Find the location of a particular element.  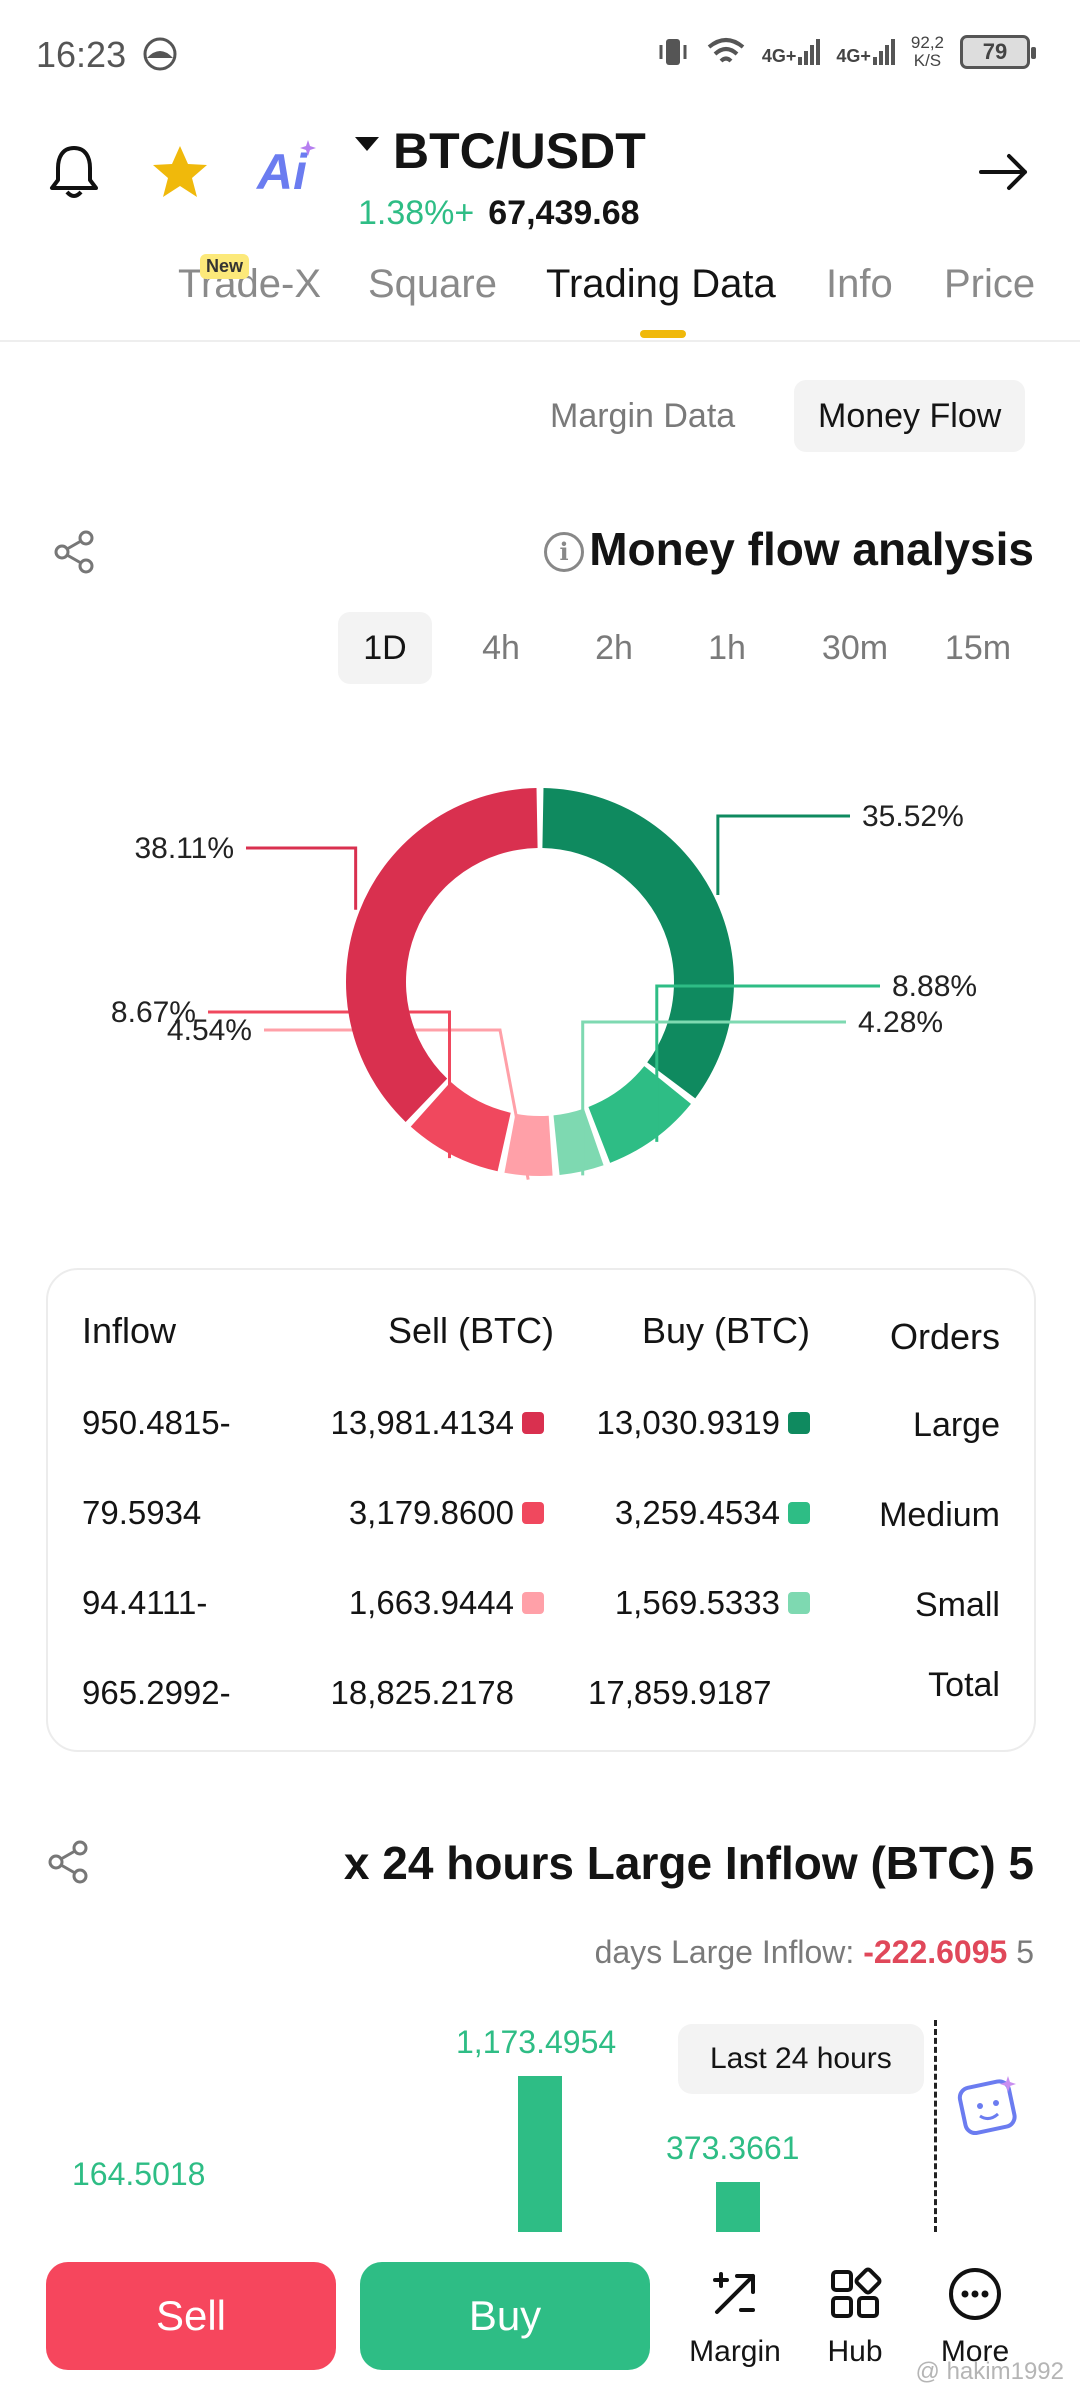

sell-button: Sell is located at coordinates (191, 2316).